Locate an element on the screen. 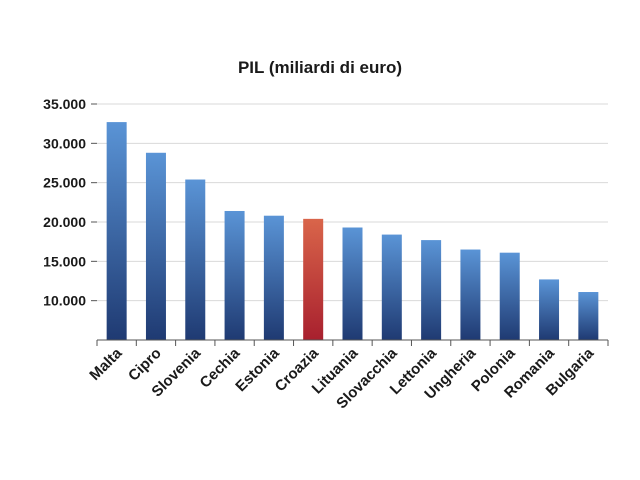 The height and width of the screenshot is (480, 640). bar-lituania is located at coordinates (352, 283).